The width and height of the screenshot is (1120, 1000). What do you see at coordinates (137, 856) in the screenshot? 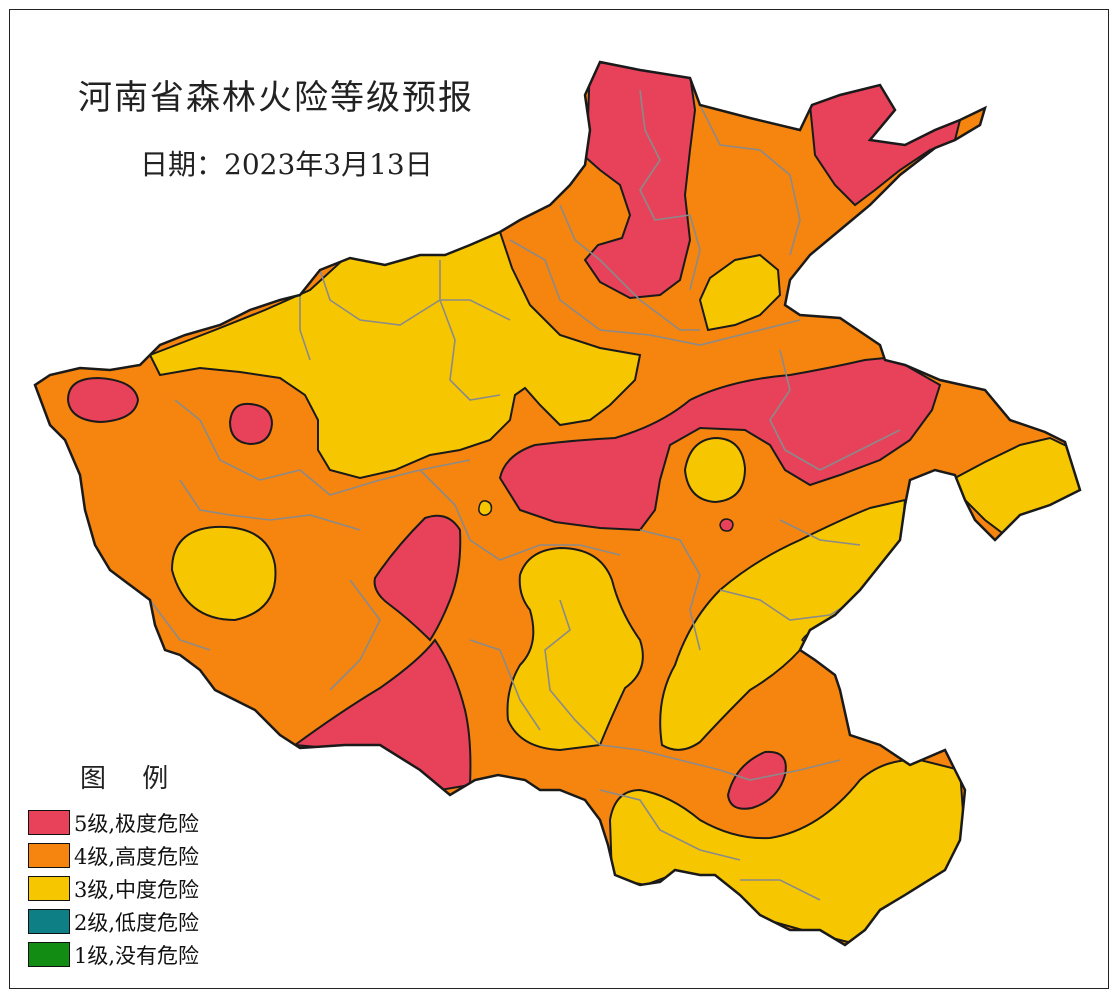
I see `legend-label-level4: 4级,高度危险` at bounding box center [137, 856].